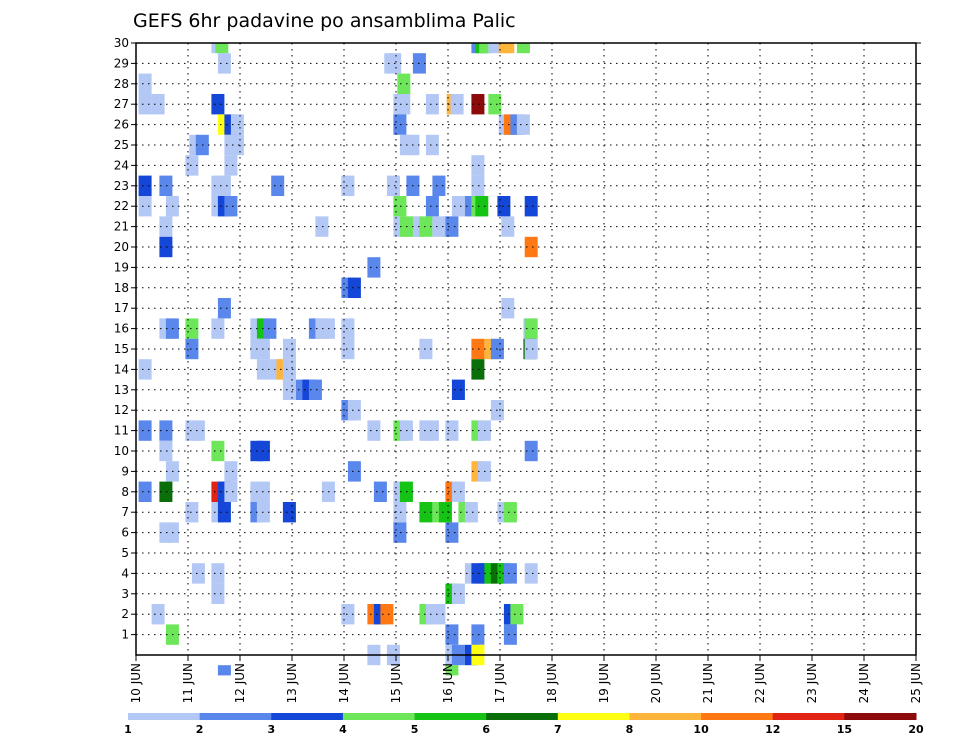 This screenshot has width=960, height=742. I want to click on y-tick-label: 25, so click(121, 145).